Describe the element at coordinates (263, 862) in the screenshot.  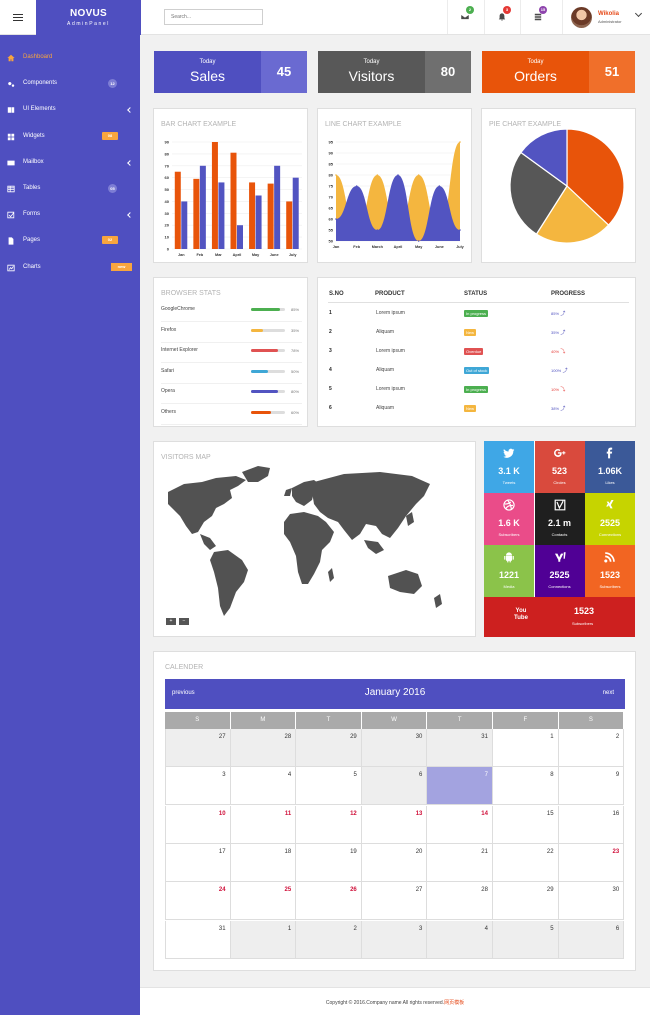
I see `calendar-day: 18` at that location.